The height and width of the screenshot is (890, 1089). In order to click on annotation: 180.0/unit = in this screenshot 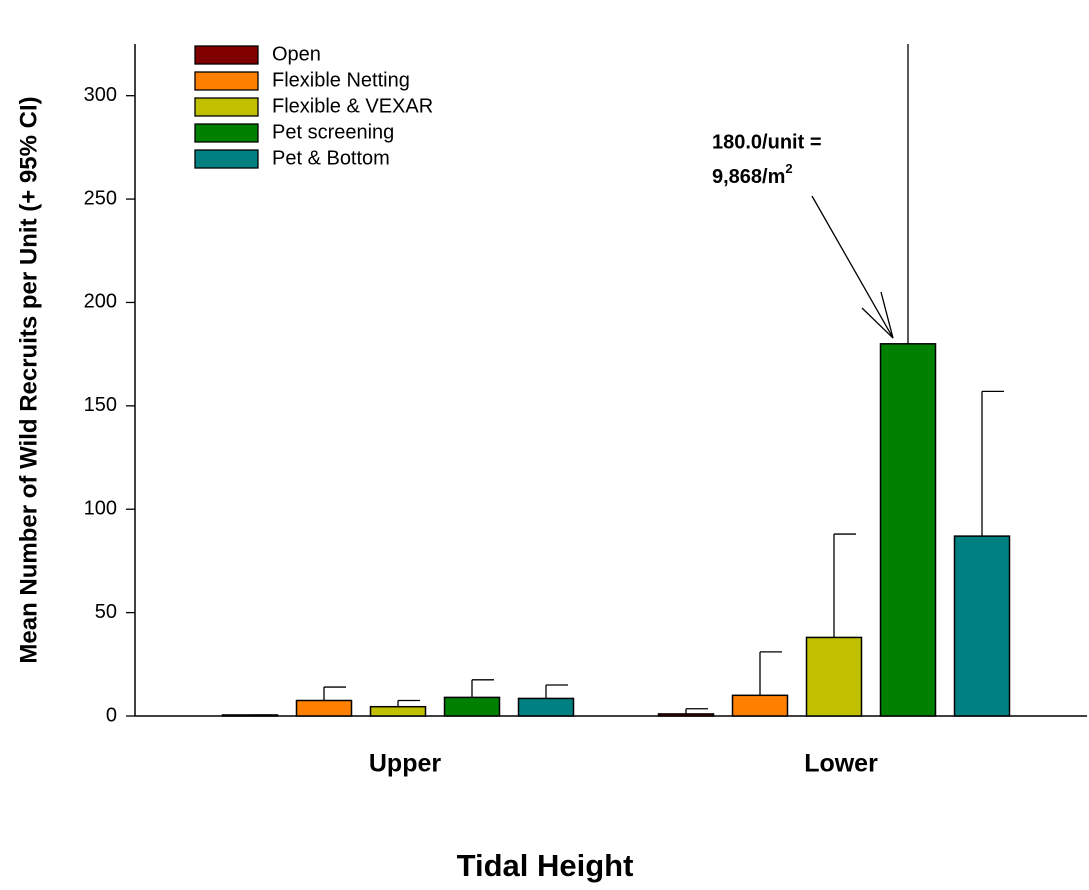, I will do `click(767, 142)`.